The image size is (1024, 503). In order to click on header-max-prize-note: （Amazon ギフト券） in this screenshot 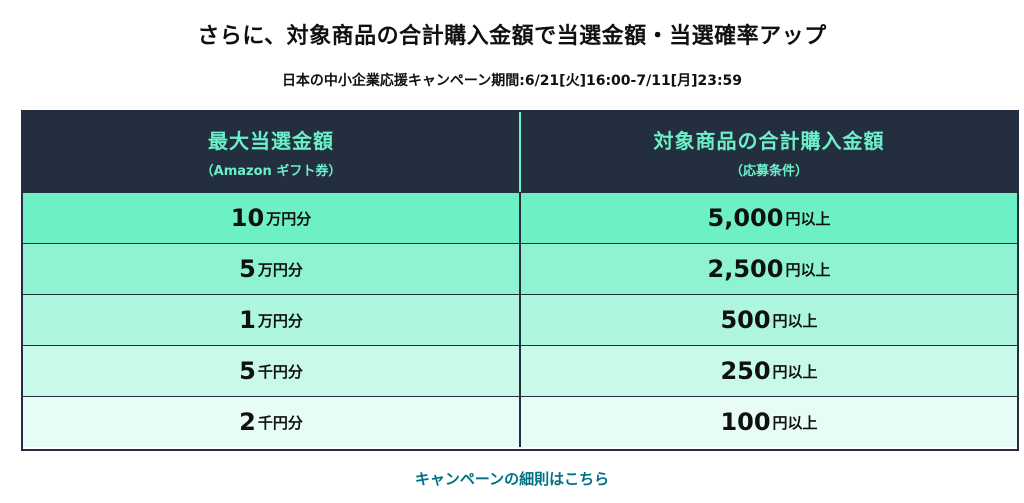, I will do `click(271, 171)`.